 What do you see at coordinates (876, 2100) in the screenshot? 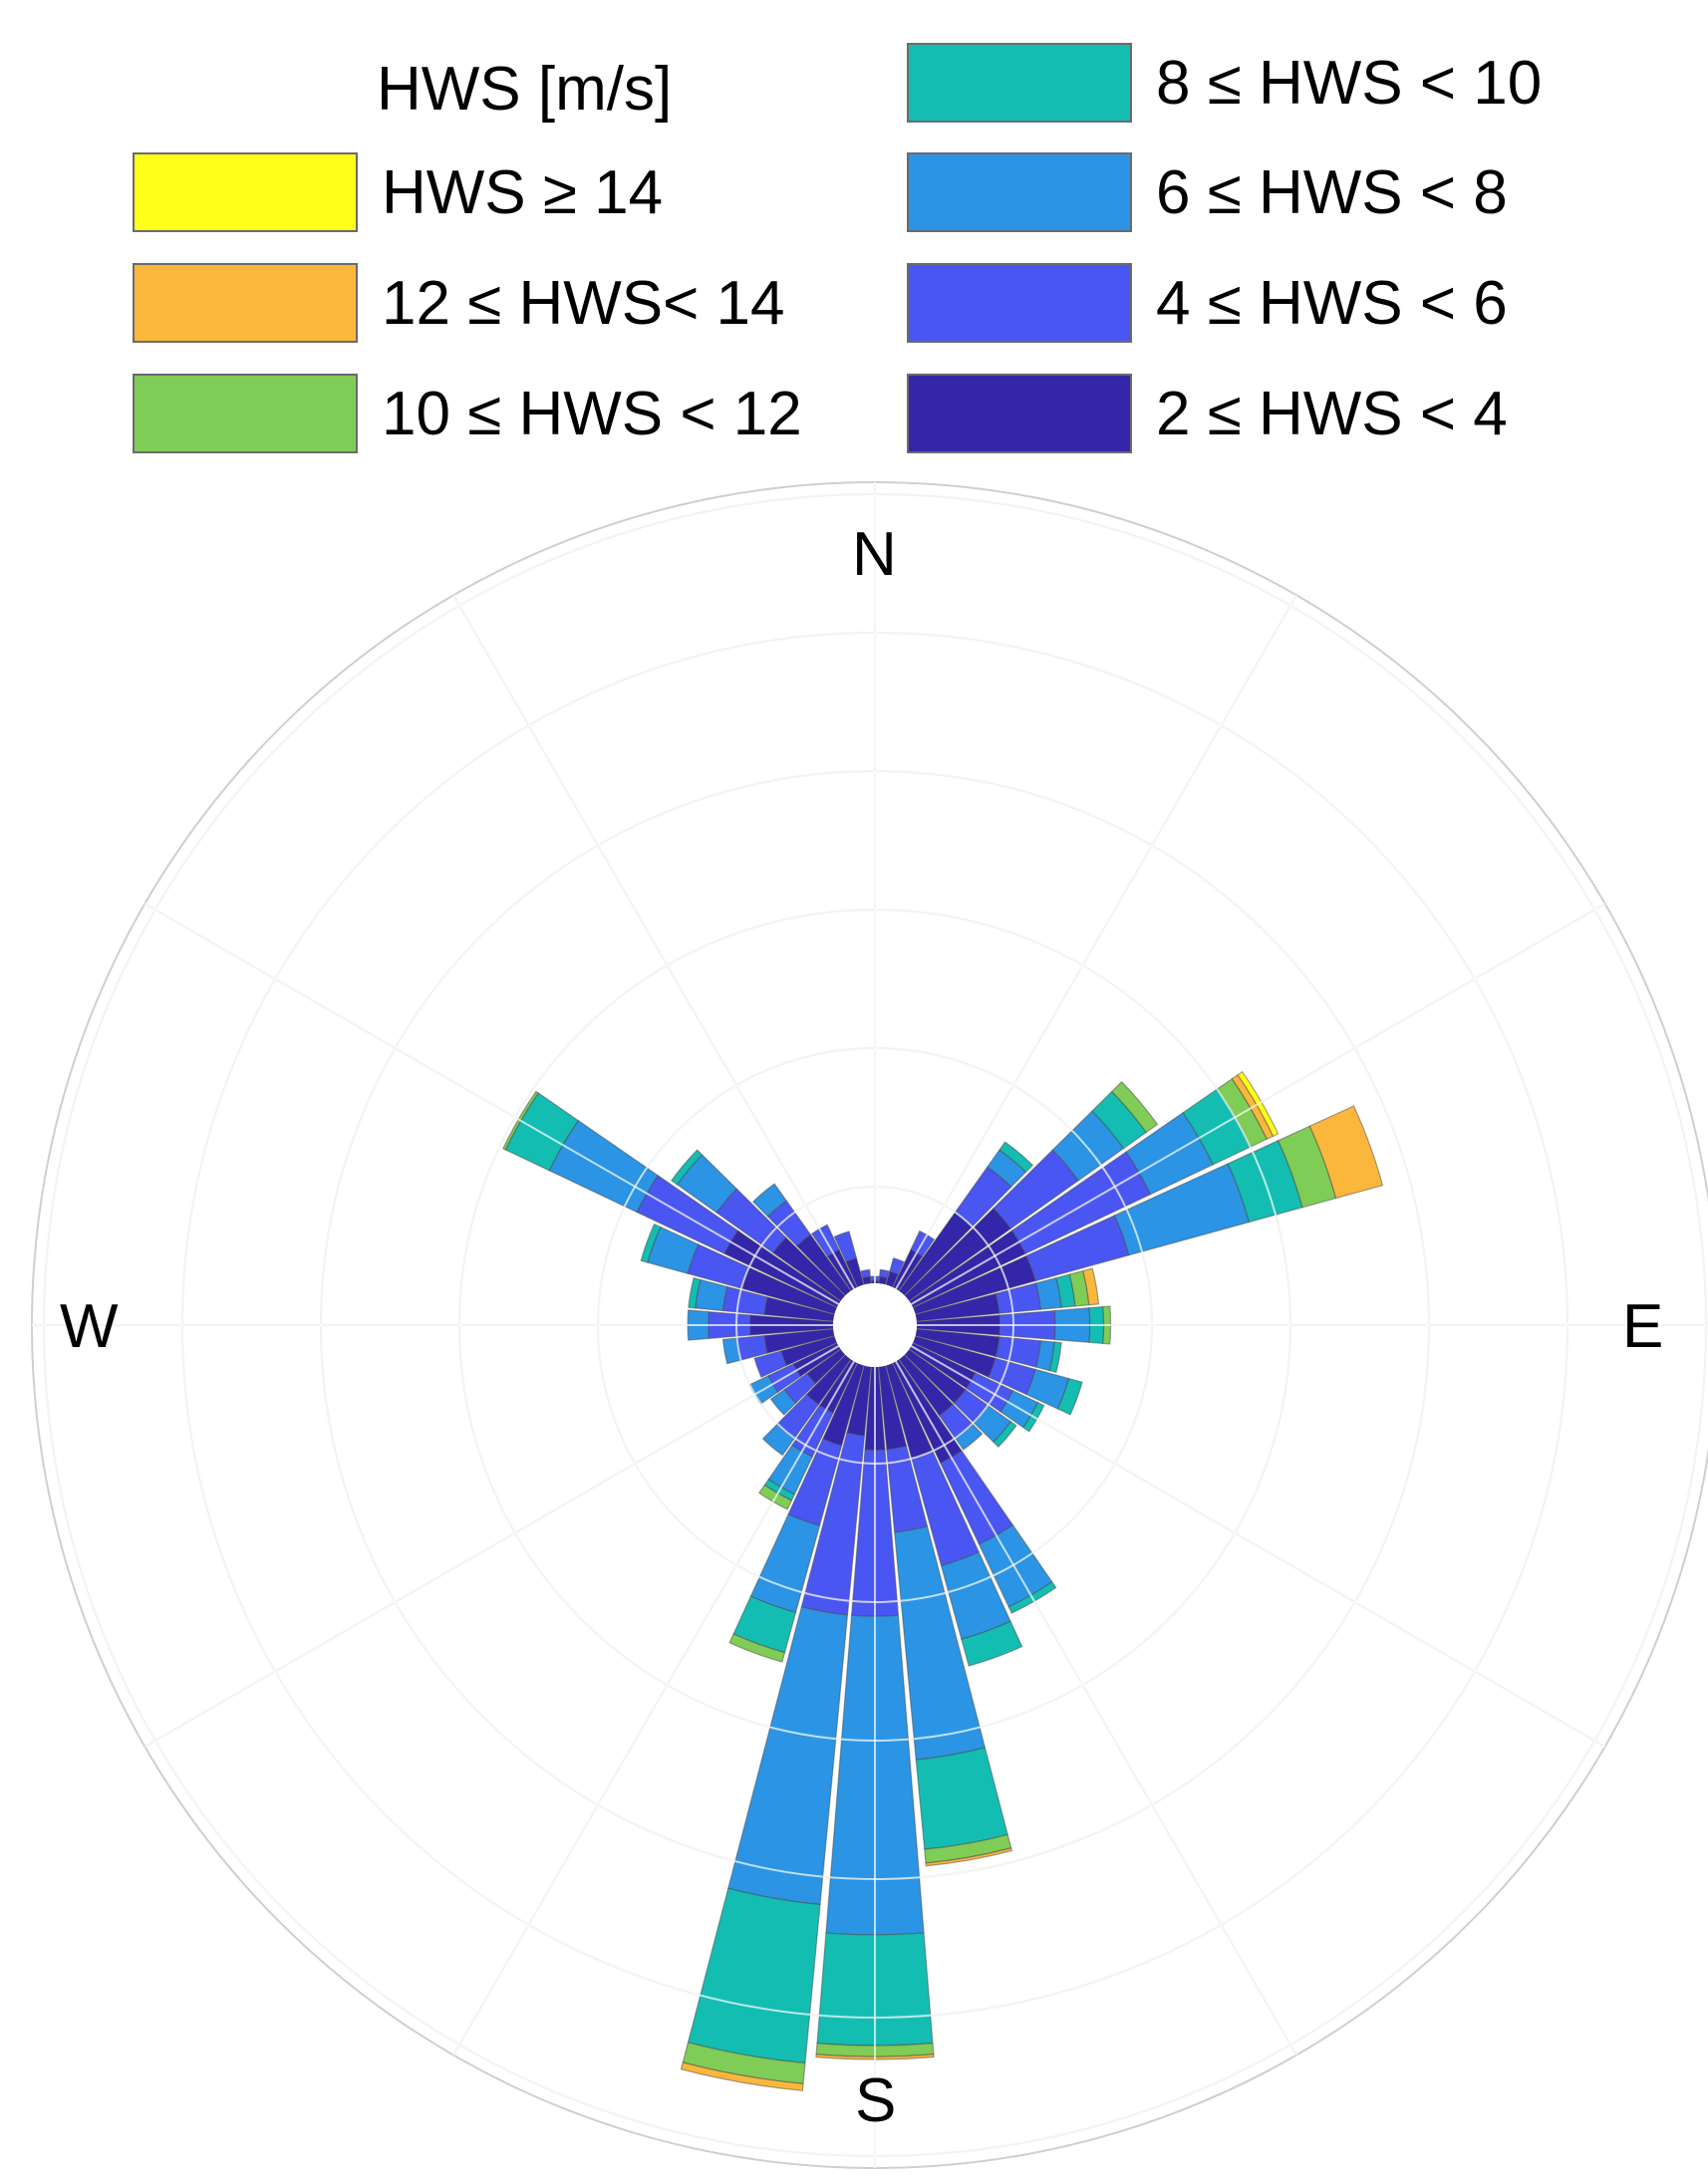
I see `direction-label-south: S` at bounding box center [876, 2100].